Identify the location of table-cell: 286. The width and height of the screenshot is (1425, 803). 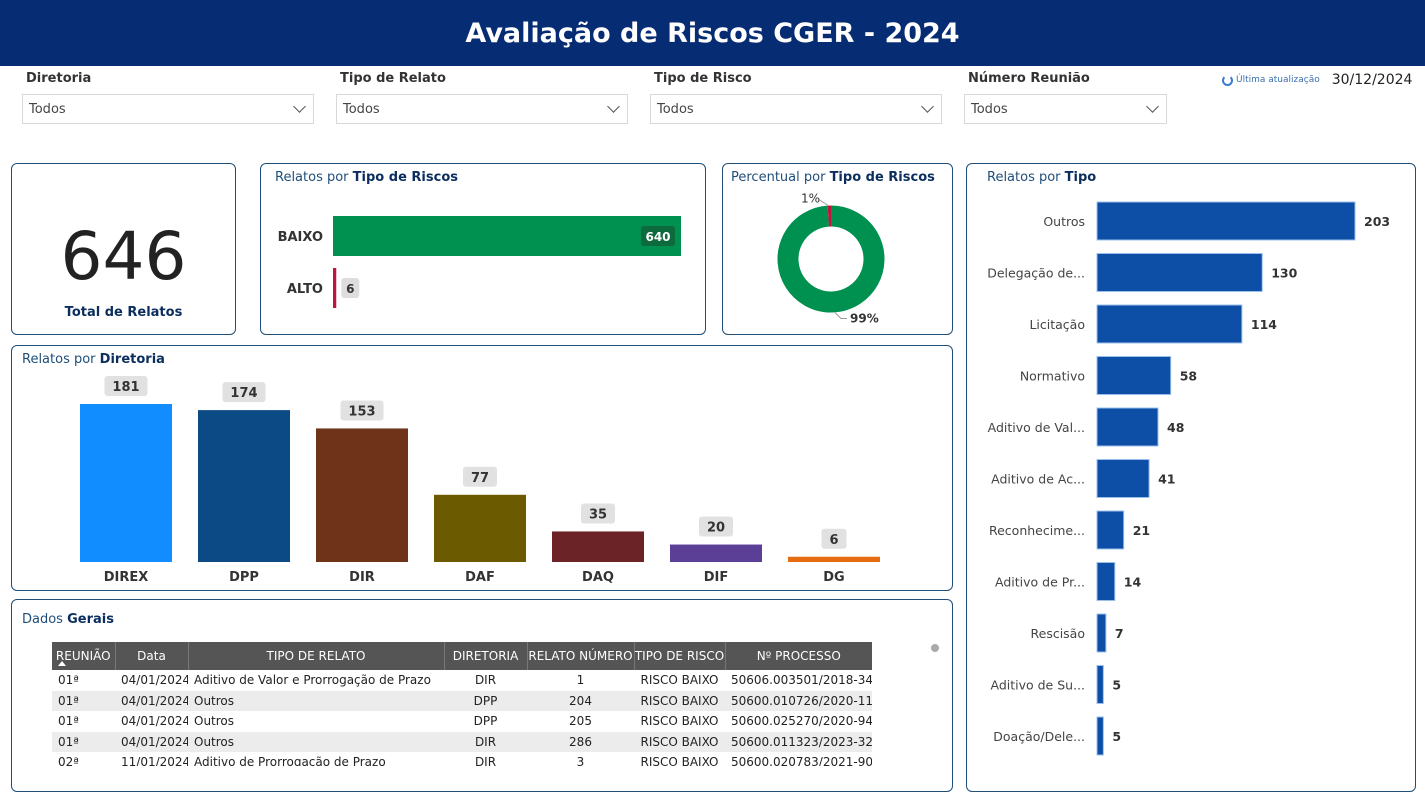
(580, 741).